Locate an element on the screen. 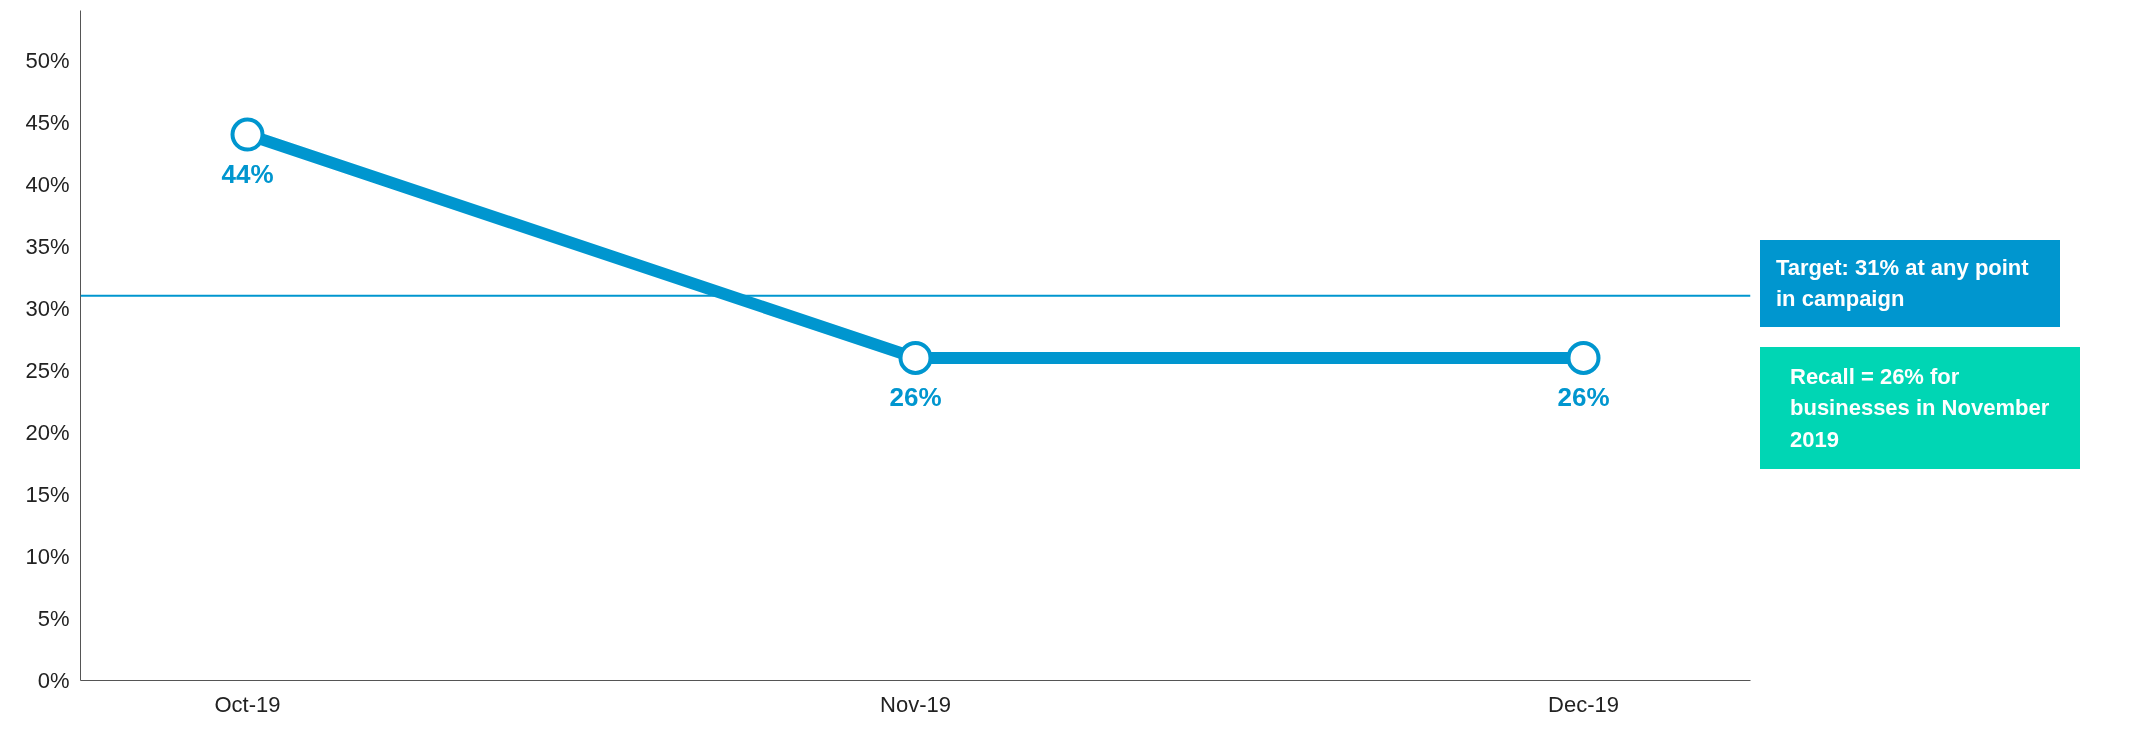  y-tick-label: 25% is located at coordinates (47, 370).